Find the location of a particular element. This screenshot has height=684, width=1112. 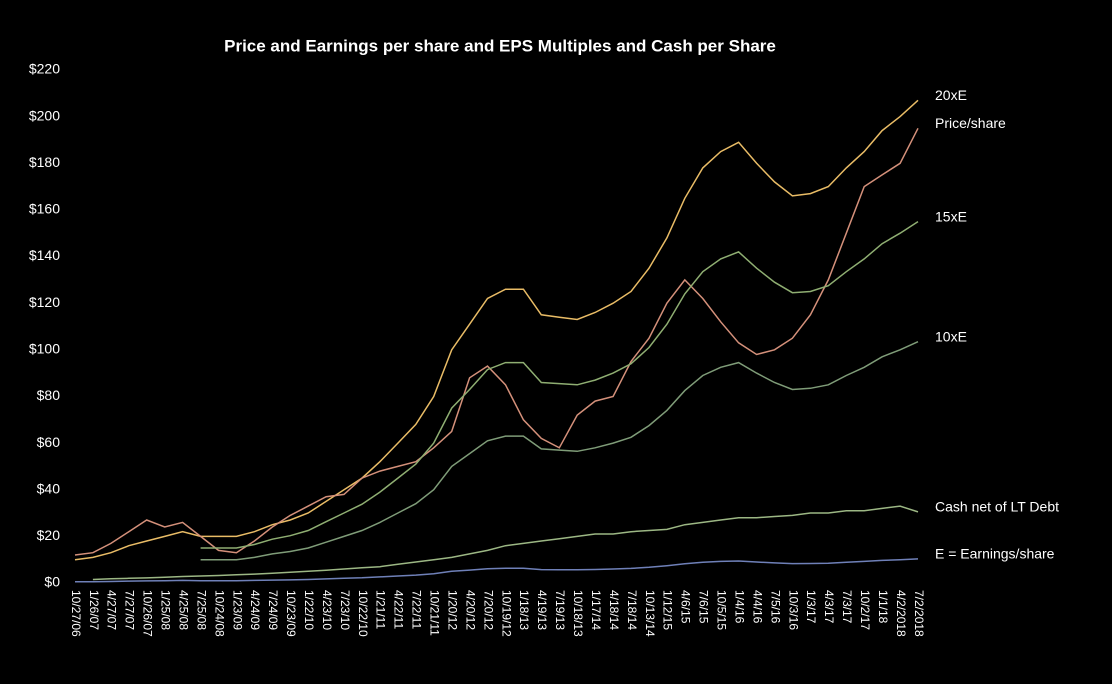

x-tick-label: 10/21/11 is located at coordinates (435, 613).